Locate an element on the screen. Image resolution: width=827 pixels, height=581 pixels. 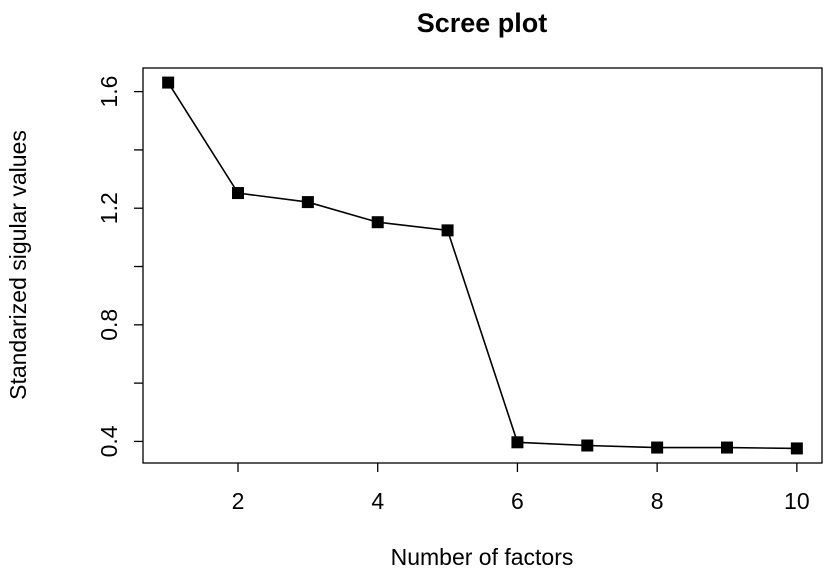
x-axis-label: Number of factors is located at coordinates (482, 557).